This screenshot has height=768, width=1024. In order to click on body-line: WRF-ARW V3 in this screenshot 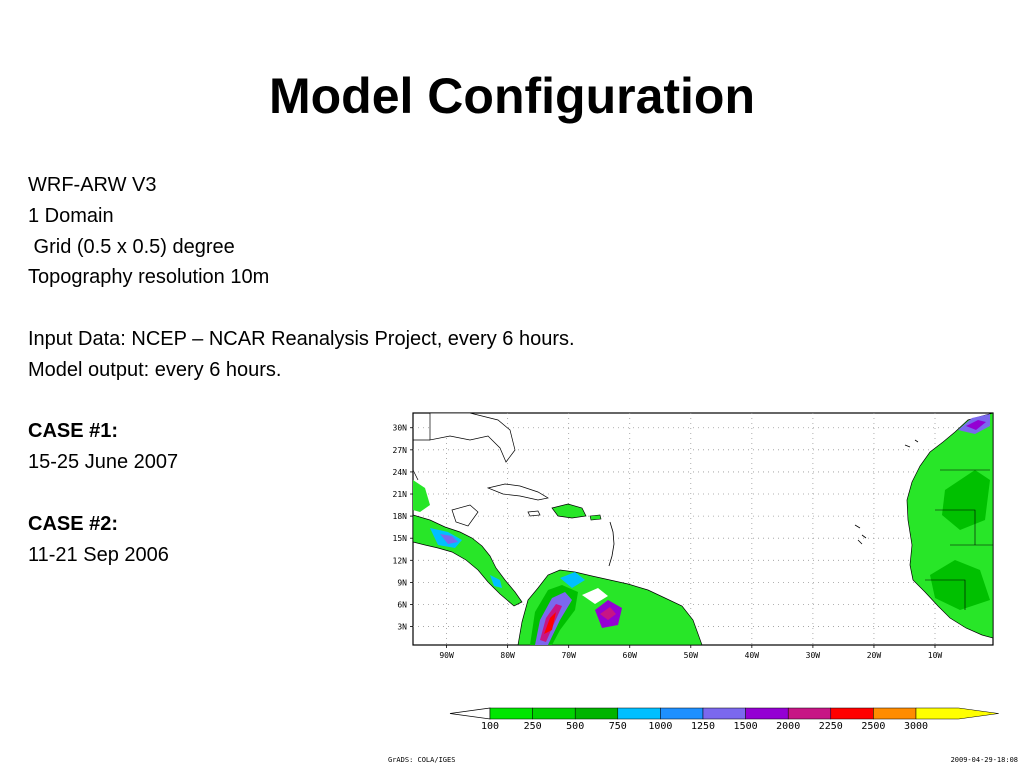, I will do `click(92, 185)`.